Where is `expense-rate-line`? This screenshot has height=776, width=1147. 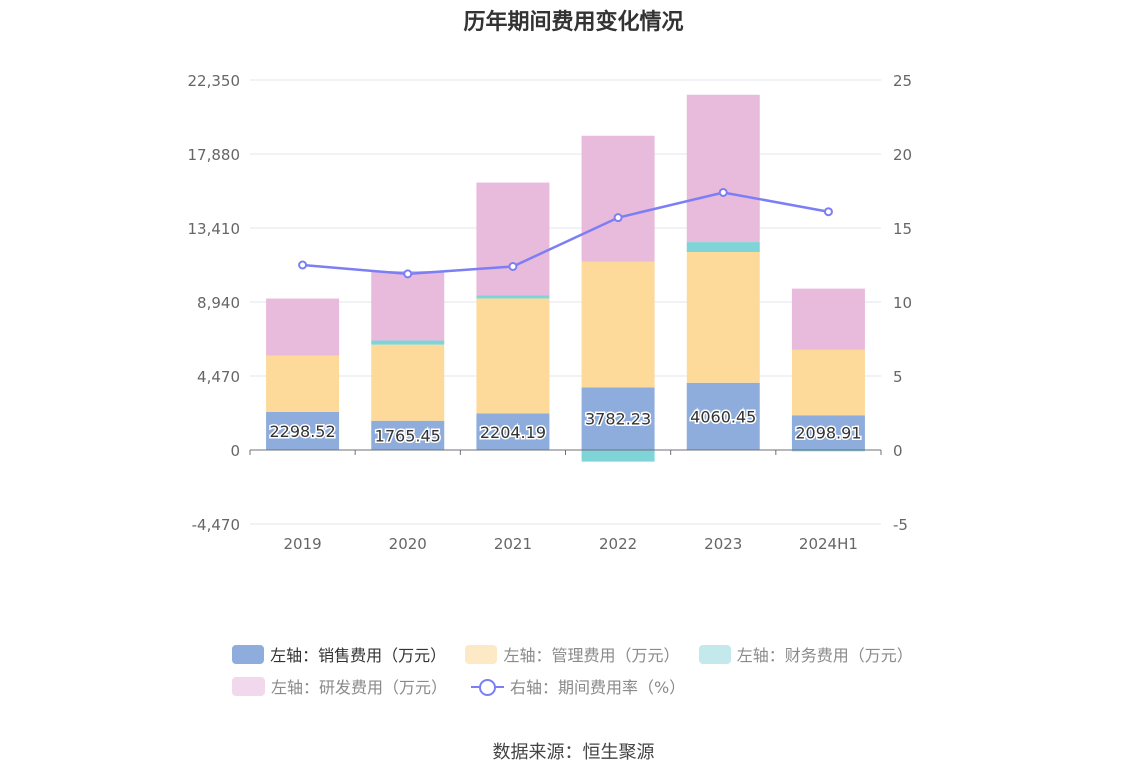 expense-rate-line is located at coordinates (565, 233).